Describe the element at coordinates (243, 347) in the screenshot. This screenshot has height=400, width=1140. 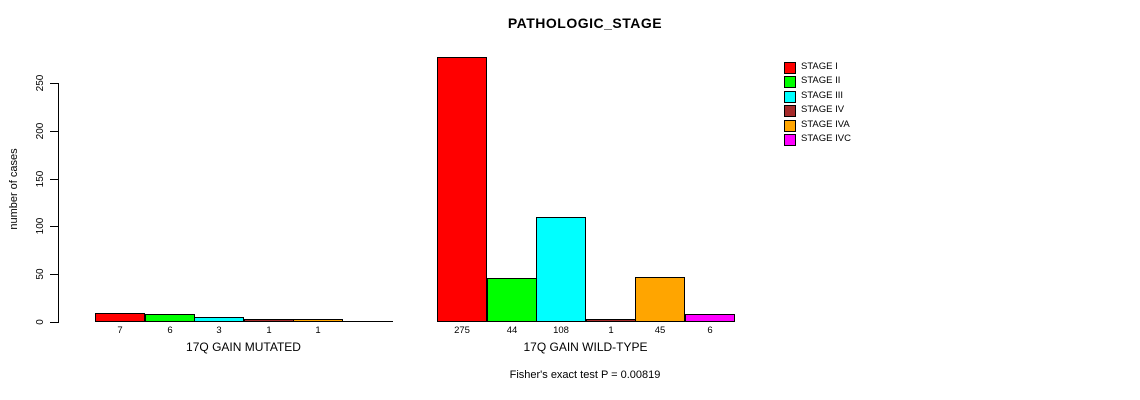
I see `group-label: 17Q GAIN MUTATED` at that location.